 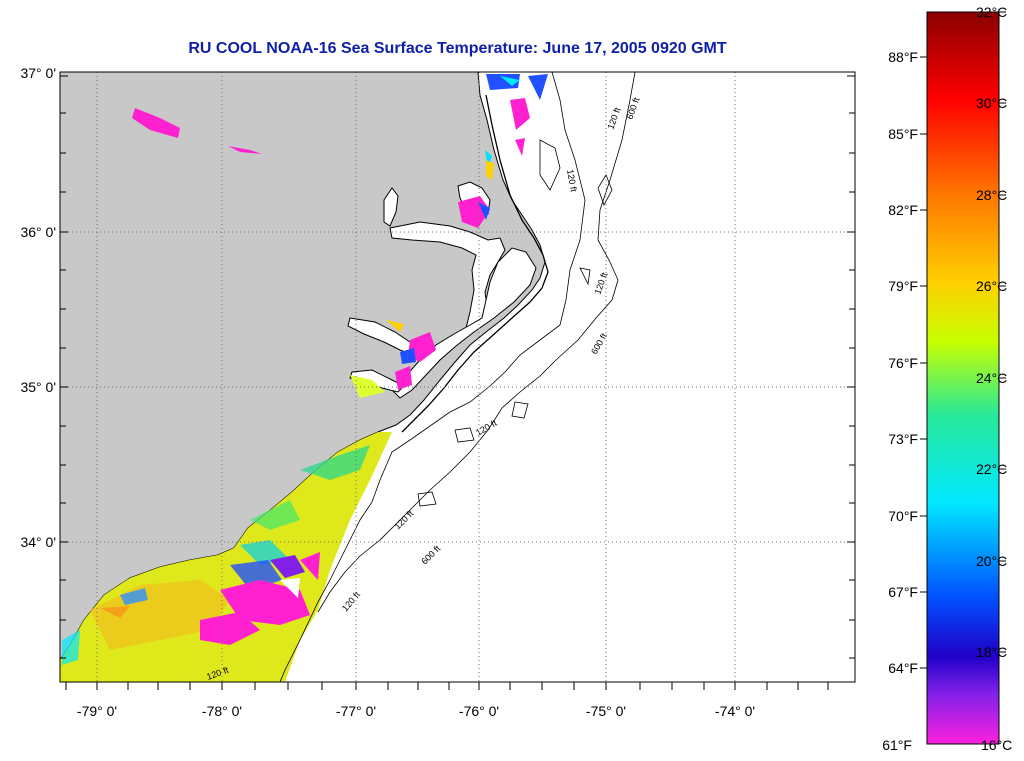 I want to click on lat-label: 36° 0', so click(x=38, y=232).